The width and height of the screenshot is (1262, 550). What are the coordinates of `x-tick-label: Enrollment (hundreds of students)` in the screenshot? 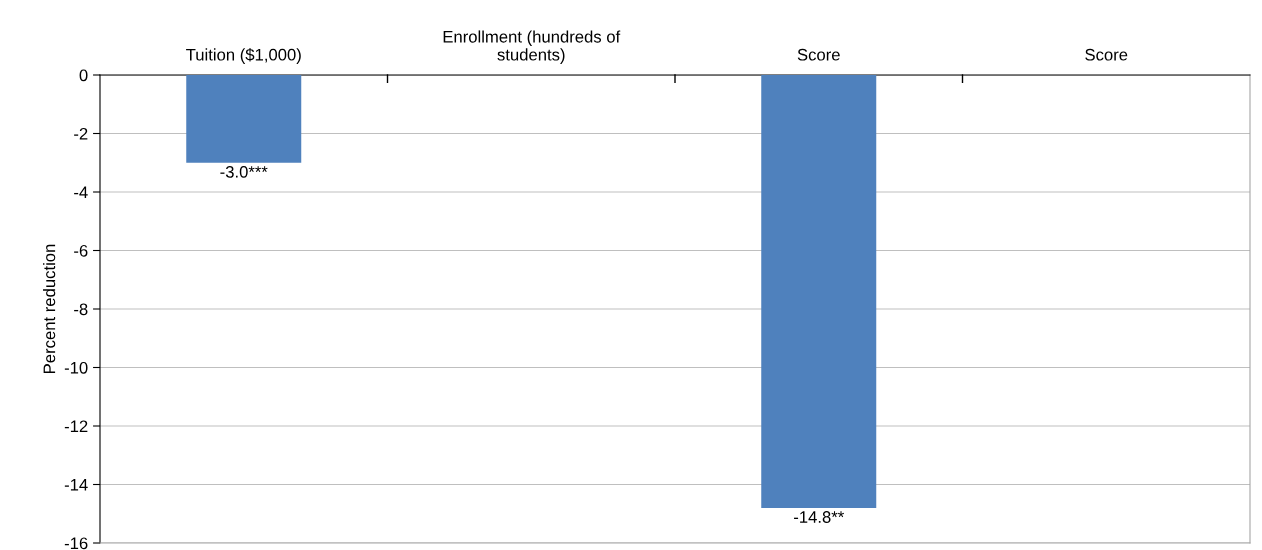 It's located at (532, 47).